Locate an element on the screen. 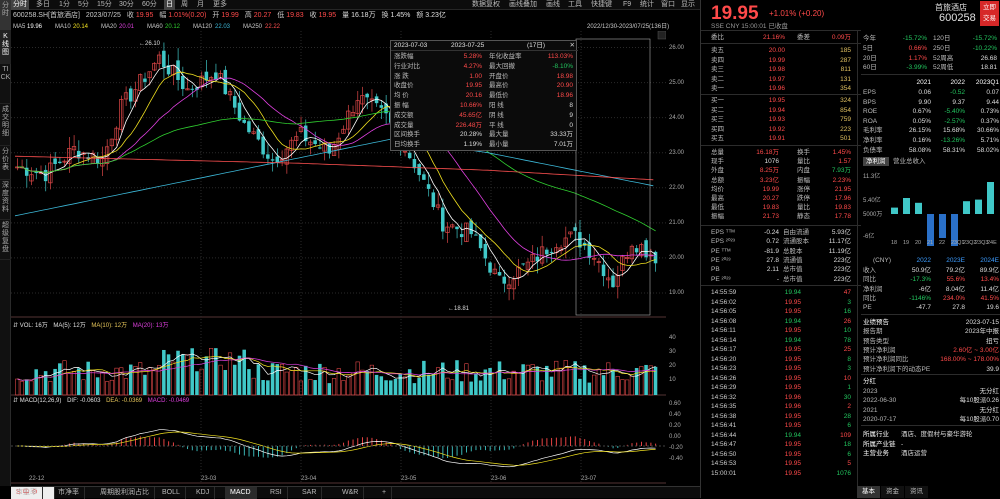 This screenshot has width=1000, height=499. popup-value2: 7.01万 is located at coordinates (563, 145).